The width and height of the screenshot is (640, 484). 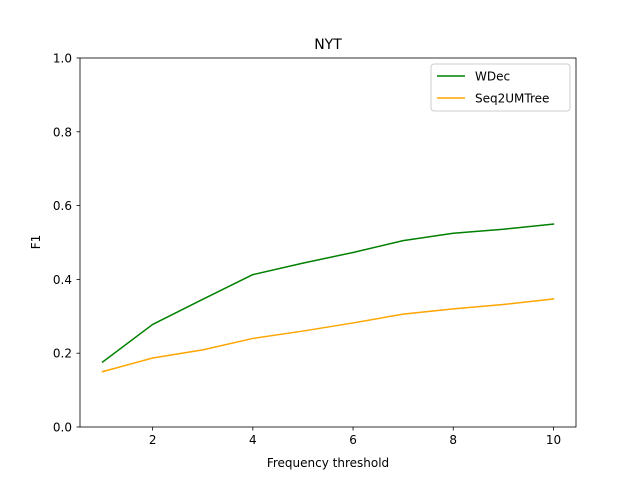 What do you see at coordinates (328, 335) in the screenshot?
I see `series-line-seq2umtree` at bounding box center [328, 335].